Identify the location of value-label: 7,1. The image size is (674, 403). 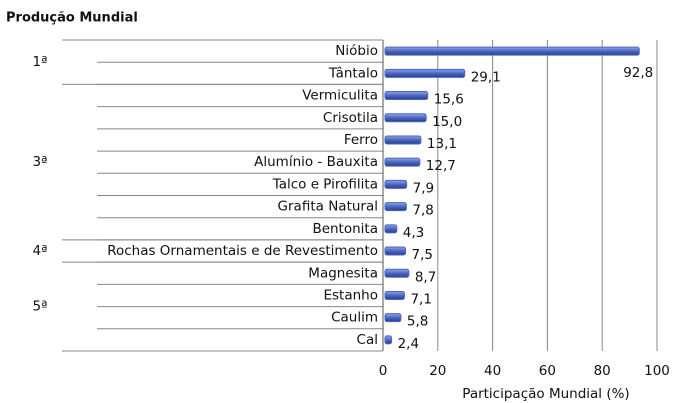
(420, 299).